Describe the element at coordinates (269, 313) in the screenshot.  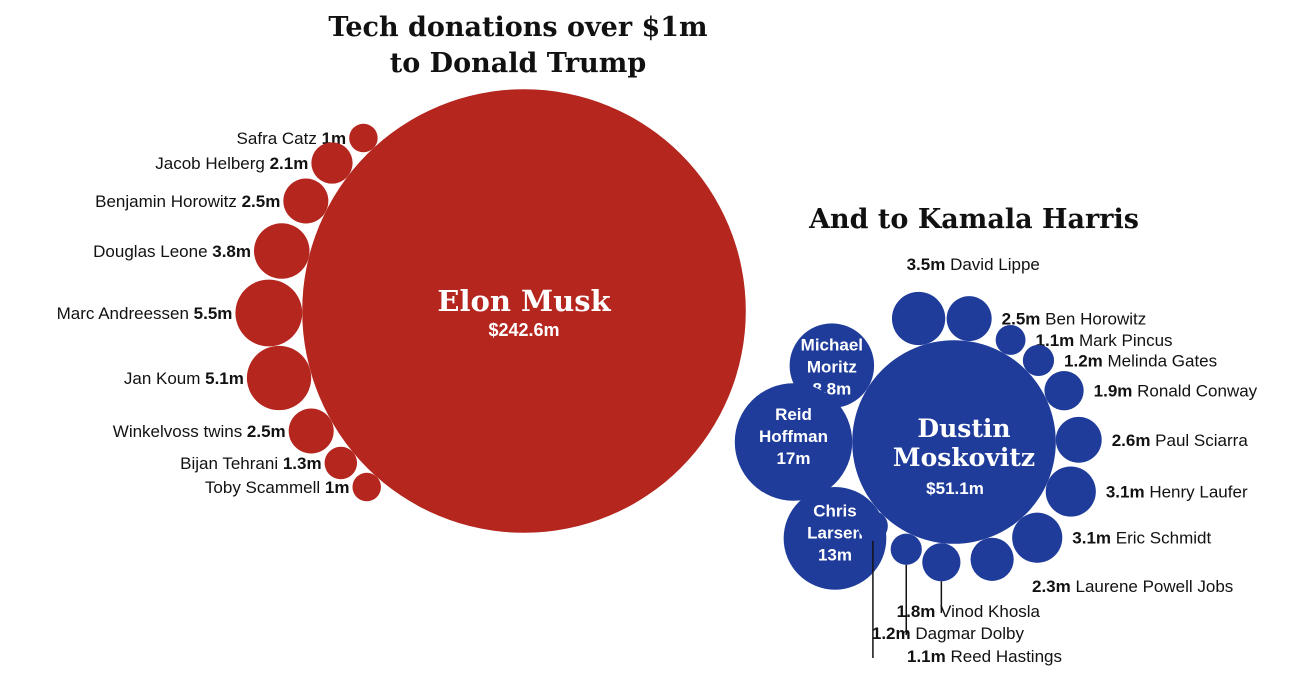
I see `bubble-marc-andreessen` at that location.